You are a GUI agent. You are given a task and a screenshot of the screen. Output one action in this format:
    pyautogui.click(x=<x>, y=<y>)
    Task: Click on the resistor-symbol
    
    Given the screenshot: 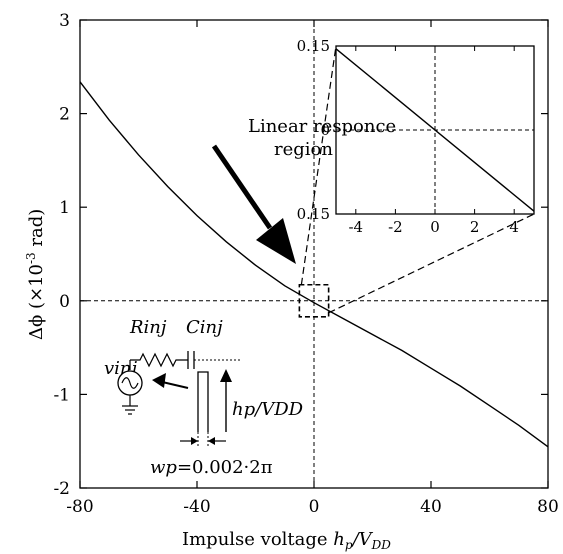 What is the action you would take?
    pyautogui.click(x=159, y=360)
    